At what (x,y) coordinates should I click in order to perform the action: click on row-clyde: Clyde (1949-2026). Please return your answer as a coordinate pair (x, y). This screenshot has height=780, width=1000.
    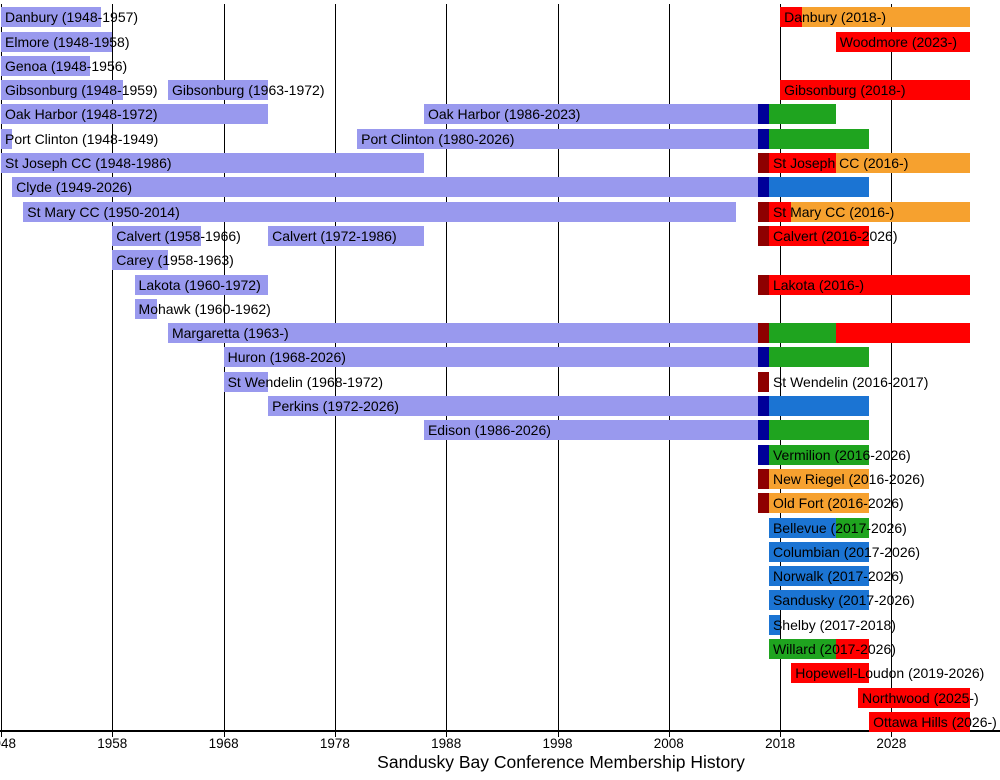
    Looking at the image, I should click on (500, 187).